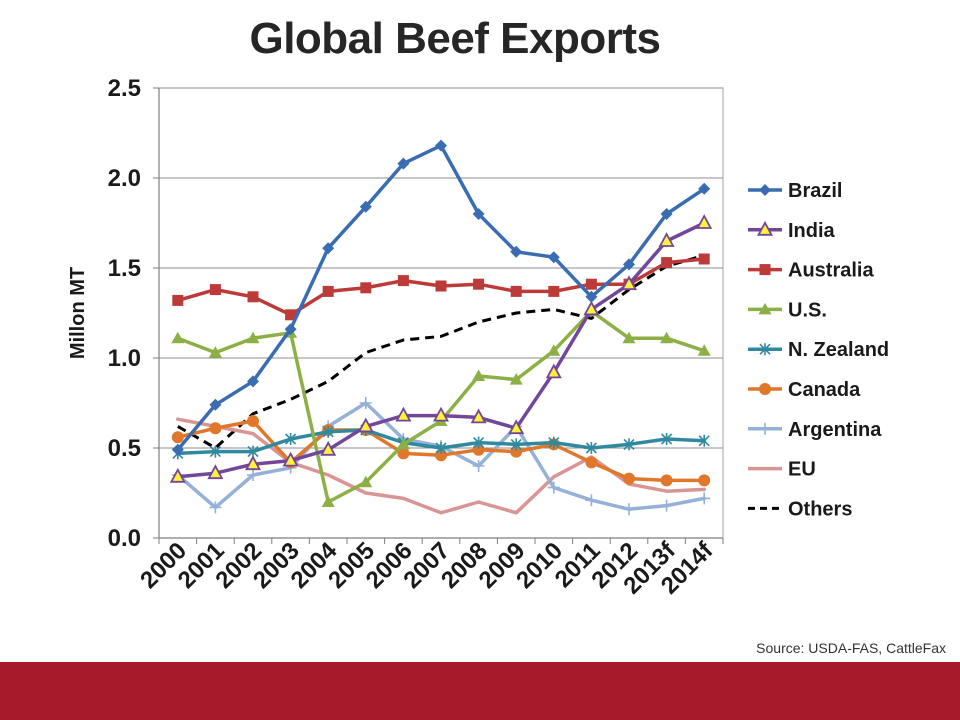 The width and height of the screenshot is (960, 720). What do you see at coordinates (765, 389) in the screenshot?
I see `legend-marker-canada` at bounding box center [765, 389].